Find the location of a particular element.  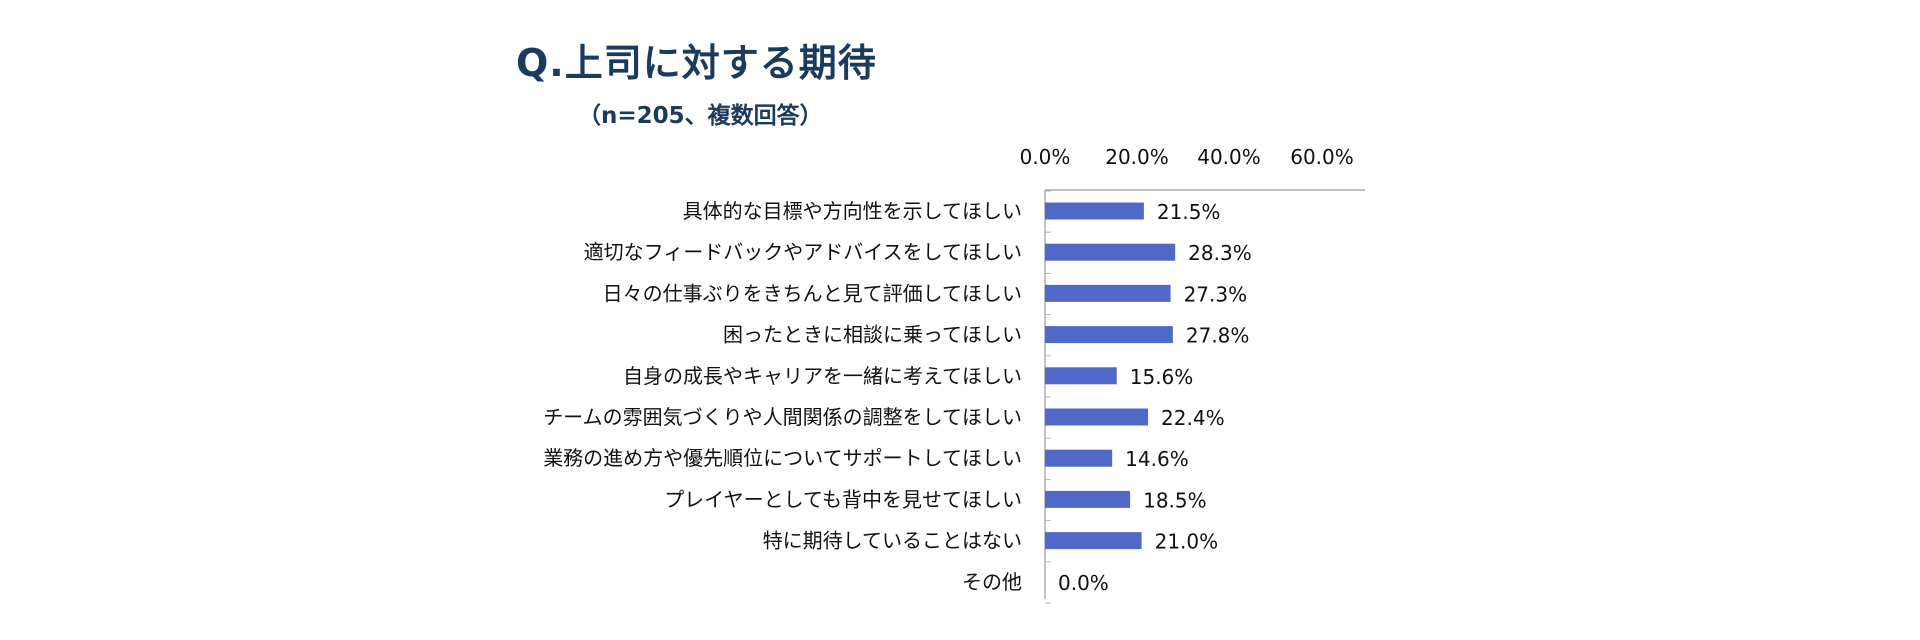

category-label: 具体的な目標や方向性を示してほしい is located at coordinates (852, 211).